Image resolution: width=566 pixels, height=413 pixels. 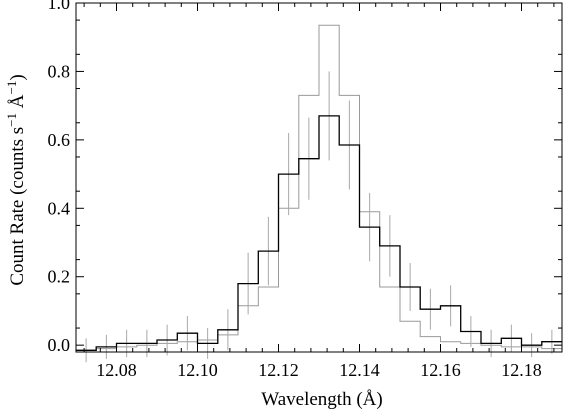 What do you see at coordinates (59, 345) in the screenshot?
I see `y-tick-label: 0.0` at bounding box center [59, 345].